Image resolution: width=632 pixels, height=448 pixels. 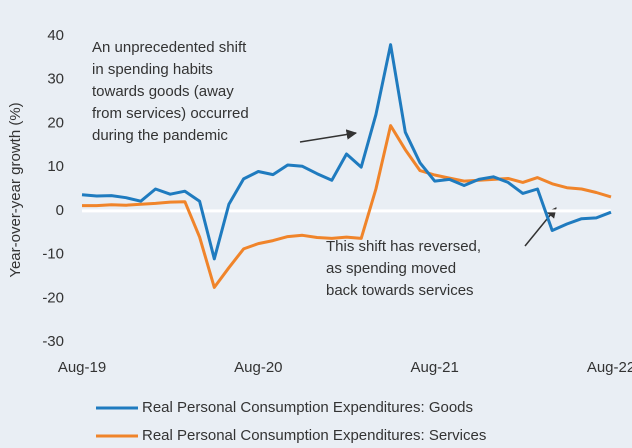 I want to click on annotation: towards goods (away, so click(x=163, y=91).